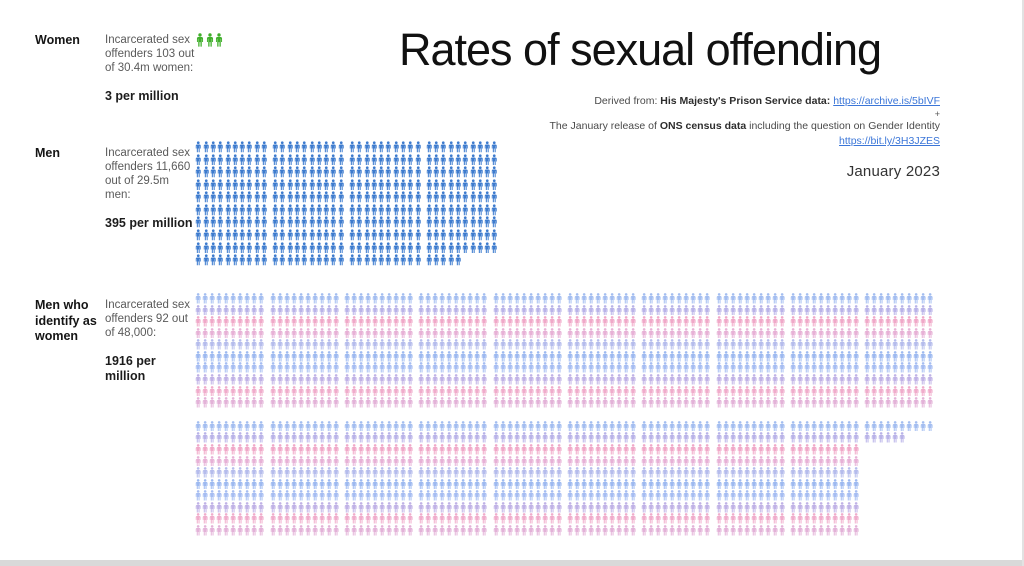 The image size is (1024, 566). I want to click on archive-link: https://archive.is/5bIVF, so click(886, 101).